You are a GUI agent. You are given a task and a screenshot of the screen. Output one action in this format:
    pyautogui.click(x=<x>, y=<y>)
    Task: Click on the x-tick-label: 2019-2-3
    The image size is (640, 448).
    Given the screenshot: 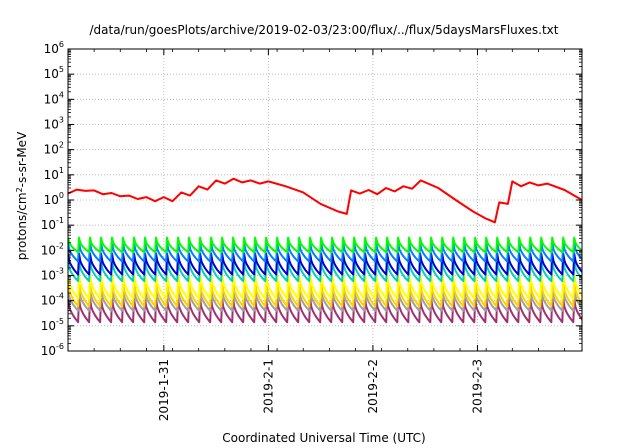 What is the action you would take?
    pyautogui.click(x=477, y=386)
    